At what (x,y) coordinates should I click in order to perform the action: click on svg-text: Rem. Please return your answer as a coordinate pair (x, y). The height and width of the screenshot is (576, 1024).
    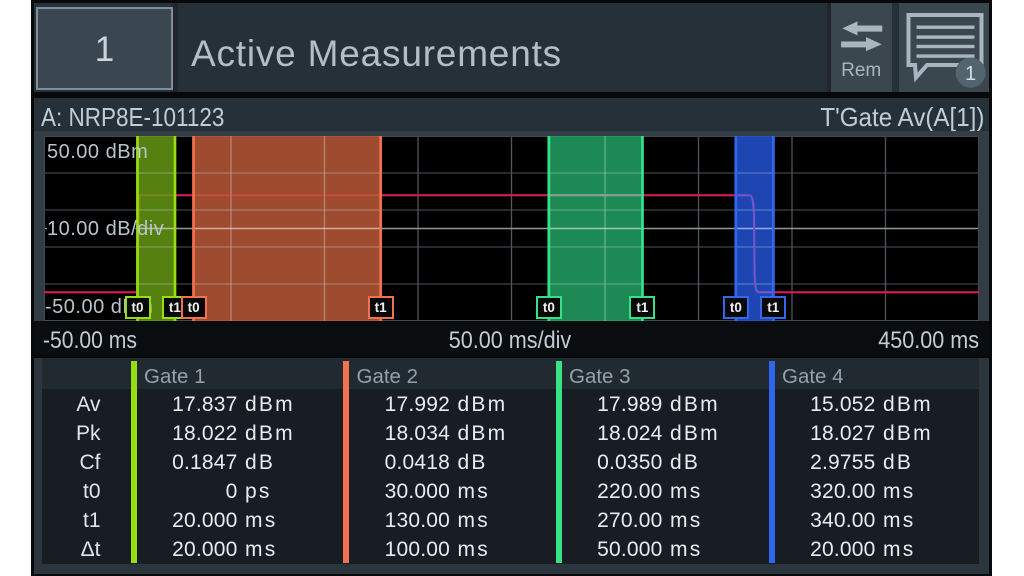
    Looking at the image, I should click on (861, 70).